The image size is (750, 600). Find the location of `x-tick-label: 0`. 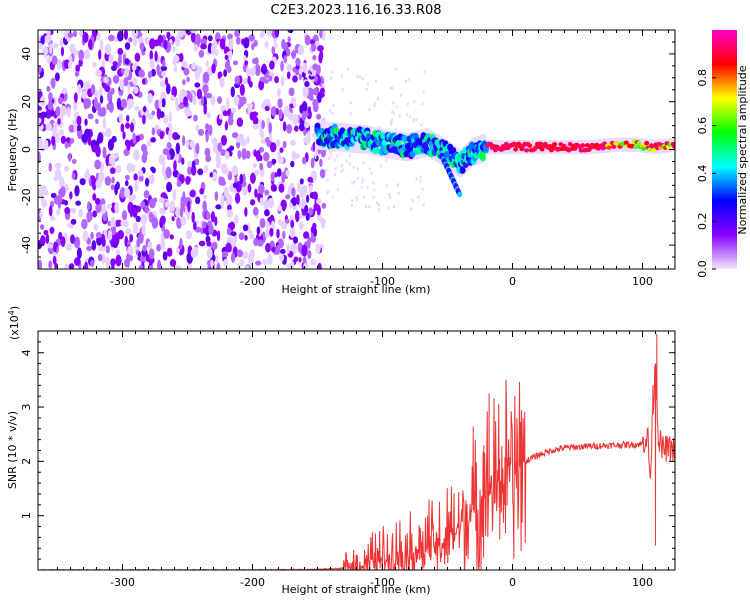

x-tick-label: 0 is located at coordinates (512, 281).